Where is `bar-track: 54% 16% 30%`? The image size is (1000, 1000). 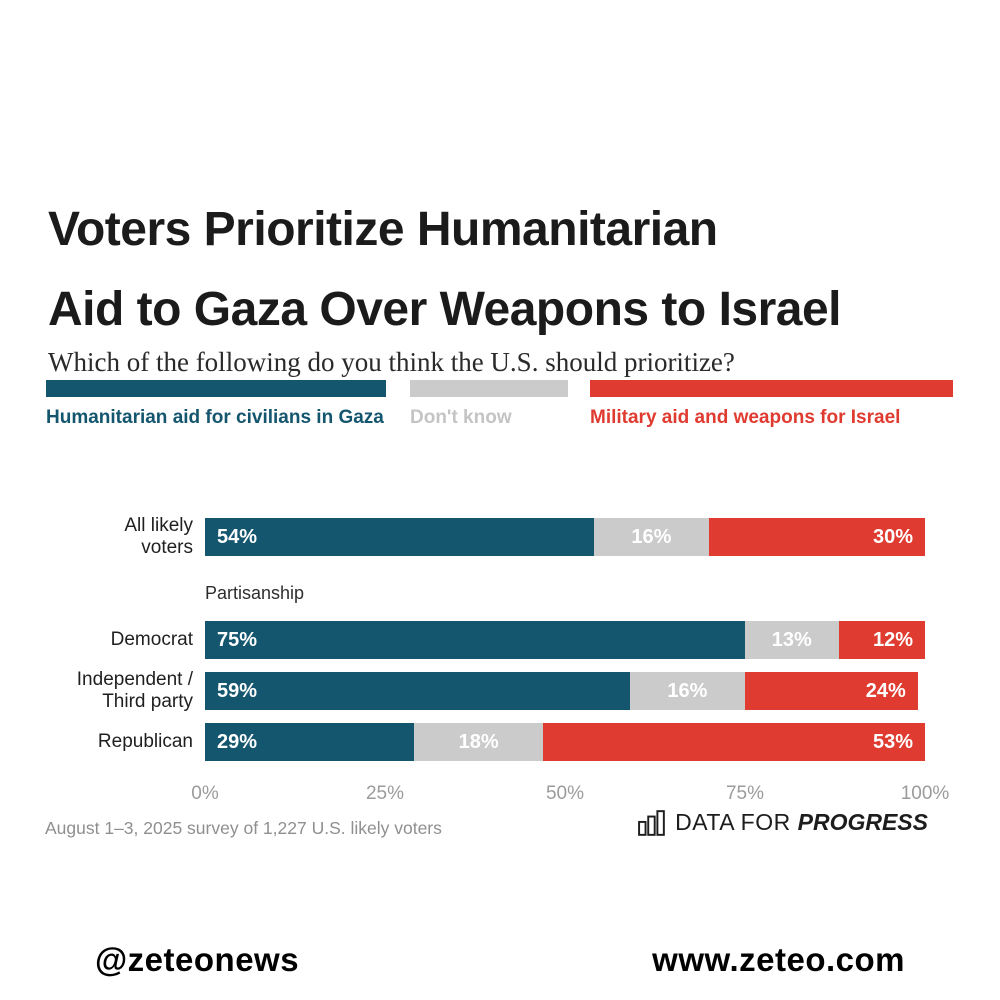 bar-track: 54% 16% 30% is located at coordinates (565, 537).